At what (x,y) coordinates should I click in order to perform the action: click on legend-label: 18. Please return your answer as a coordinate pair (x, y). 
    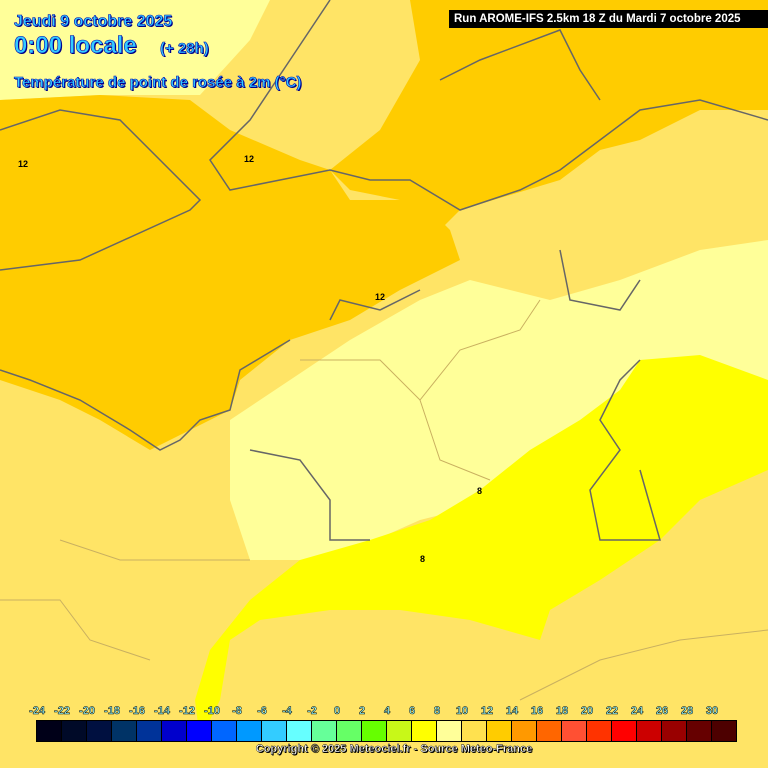
    Looking at the image, I should click on (562, 711).